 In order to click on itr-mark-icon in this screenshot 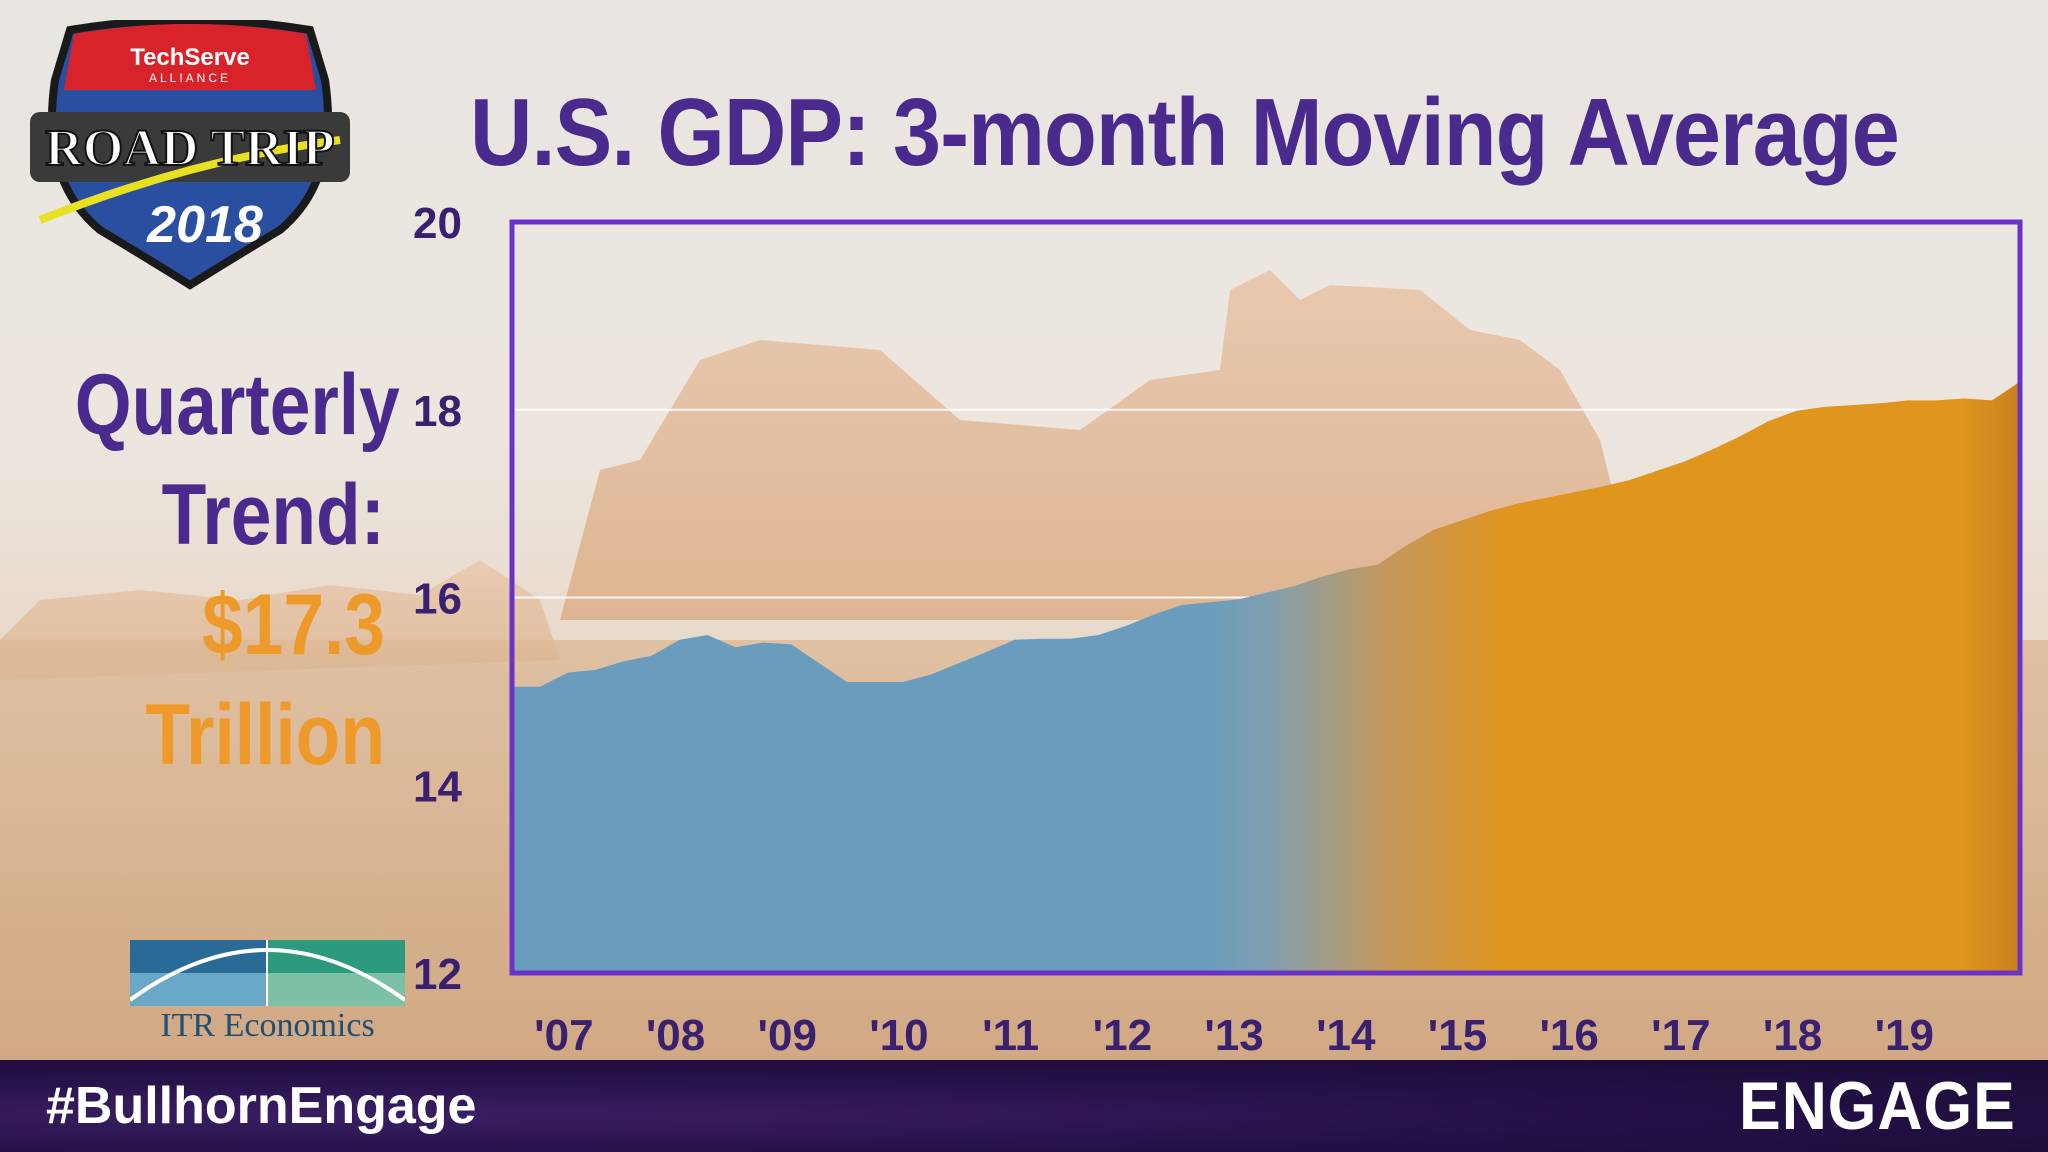, I will do `click(267, 973)`.